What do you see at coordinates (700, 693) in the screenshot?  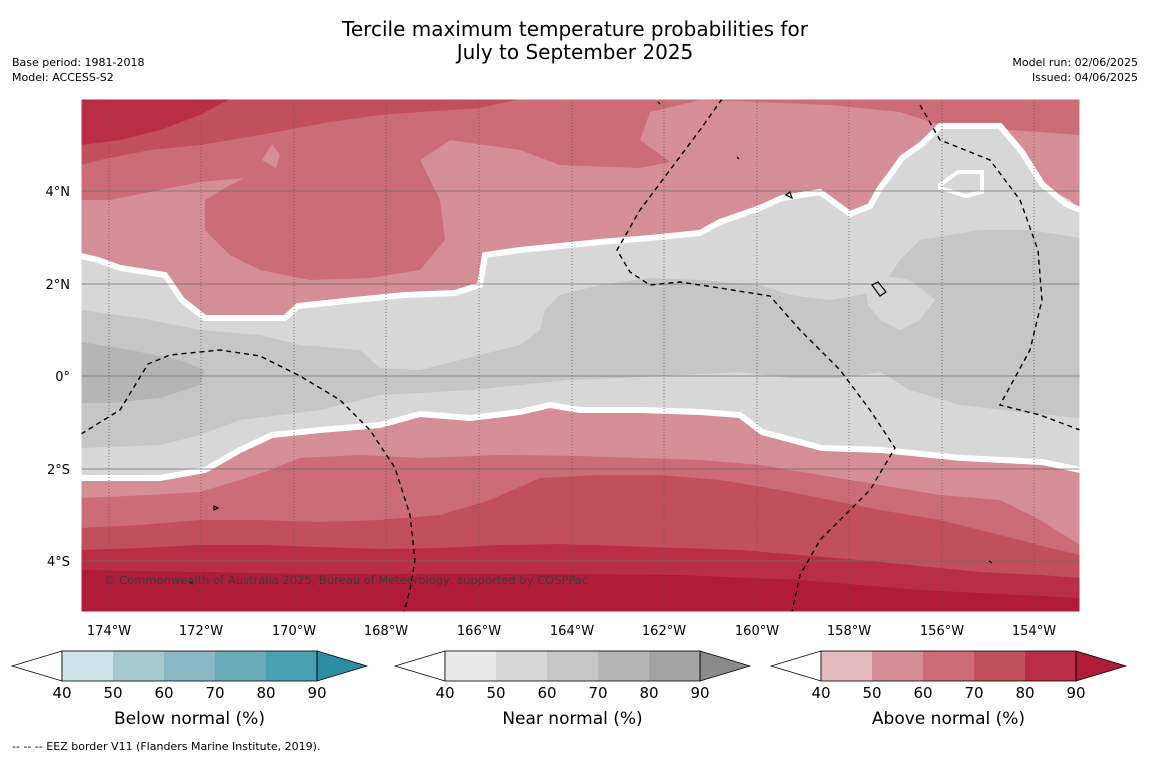 I see `colorbar-near-tick: 90` at bounding box center [700, 693].